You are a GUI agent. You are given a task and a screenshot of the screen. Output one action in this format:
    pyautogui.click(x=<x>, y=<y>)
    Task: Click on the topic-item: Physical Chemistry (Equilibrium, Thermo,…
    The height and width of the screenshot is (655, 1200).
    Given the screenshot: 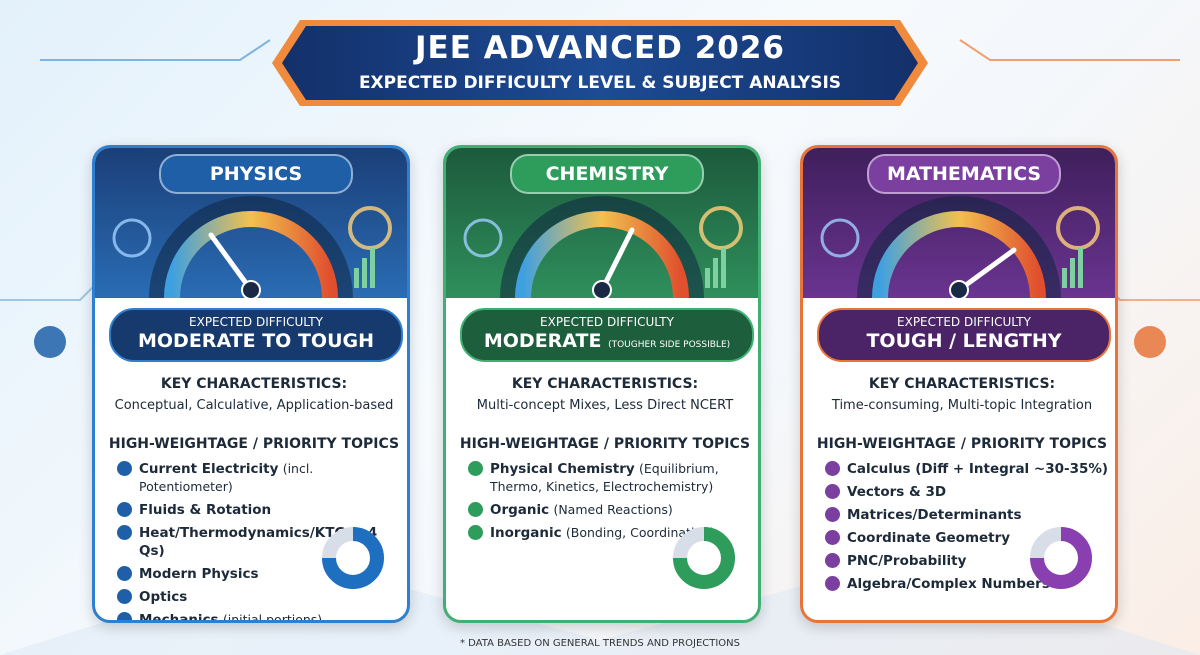 What is the action you would take?
    pyautogui.click(x=613, y=478)
    